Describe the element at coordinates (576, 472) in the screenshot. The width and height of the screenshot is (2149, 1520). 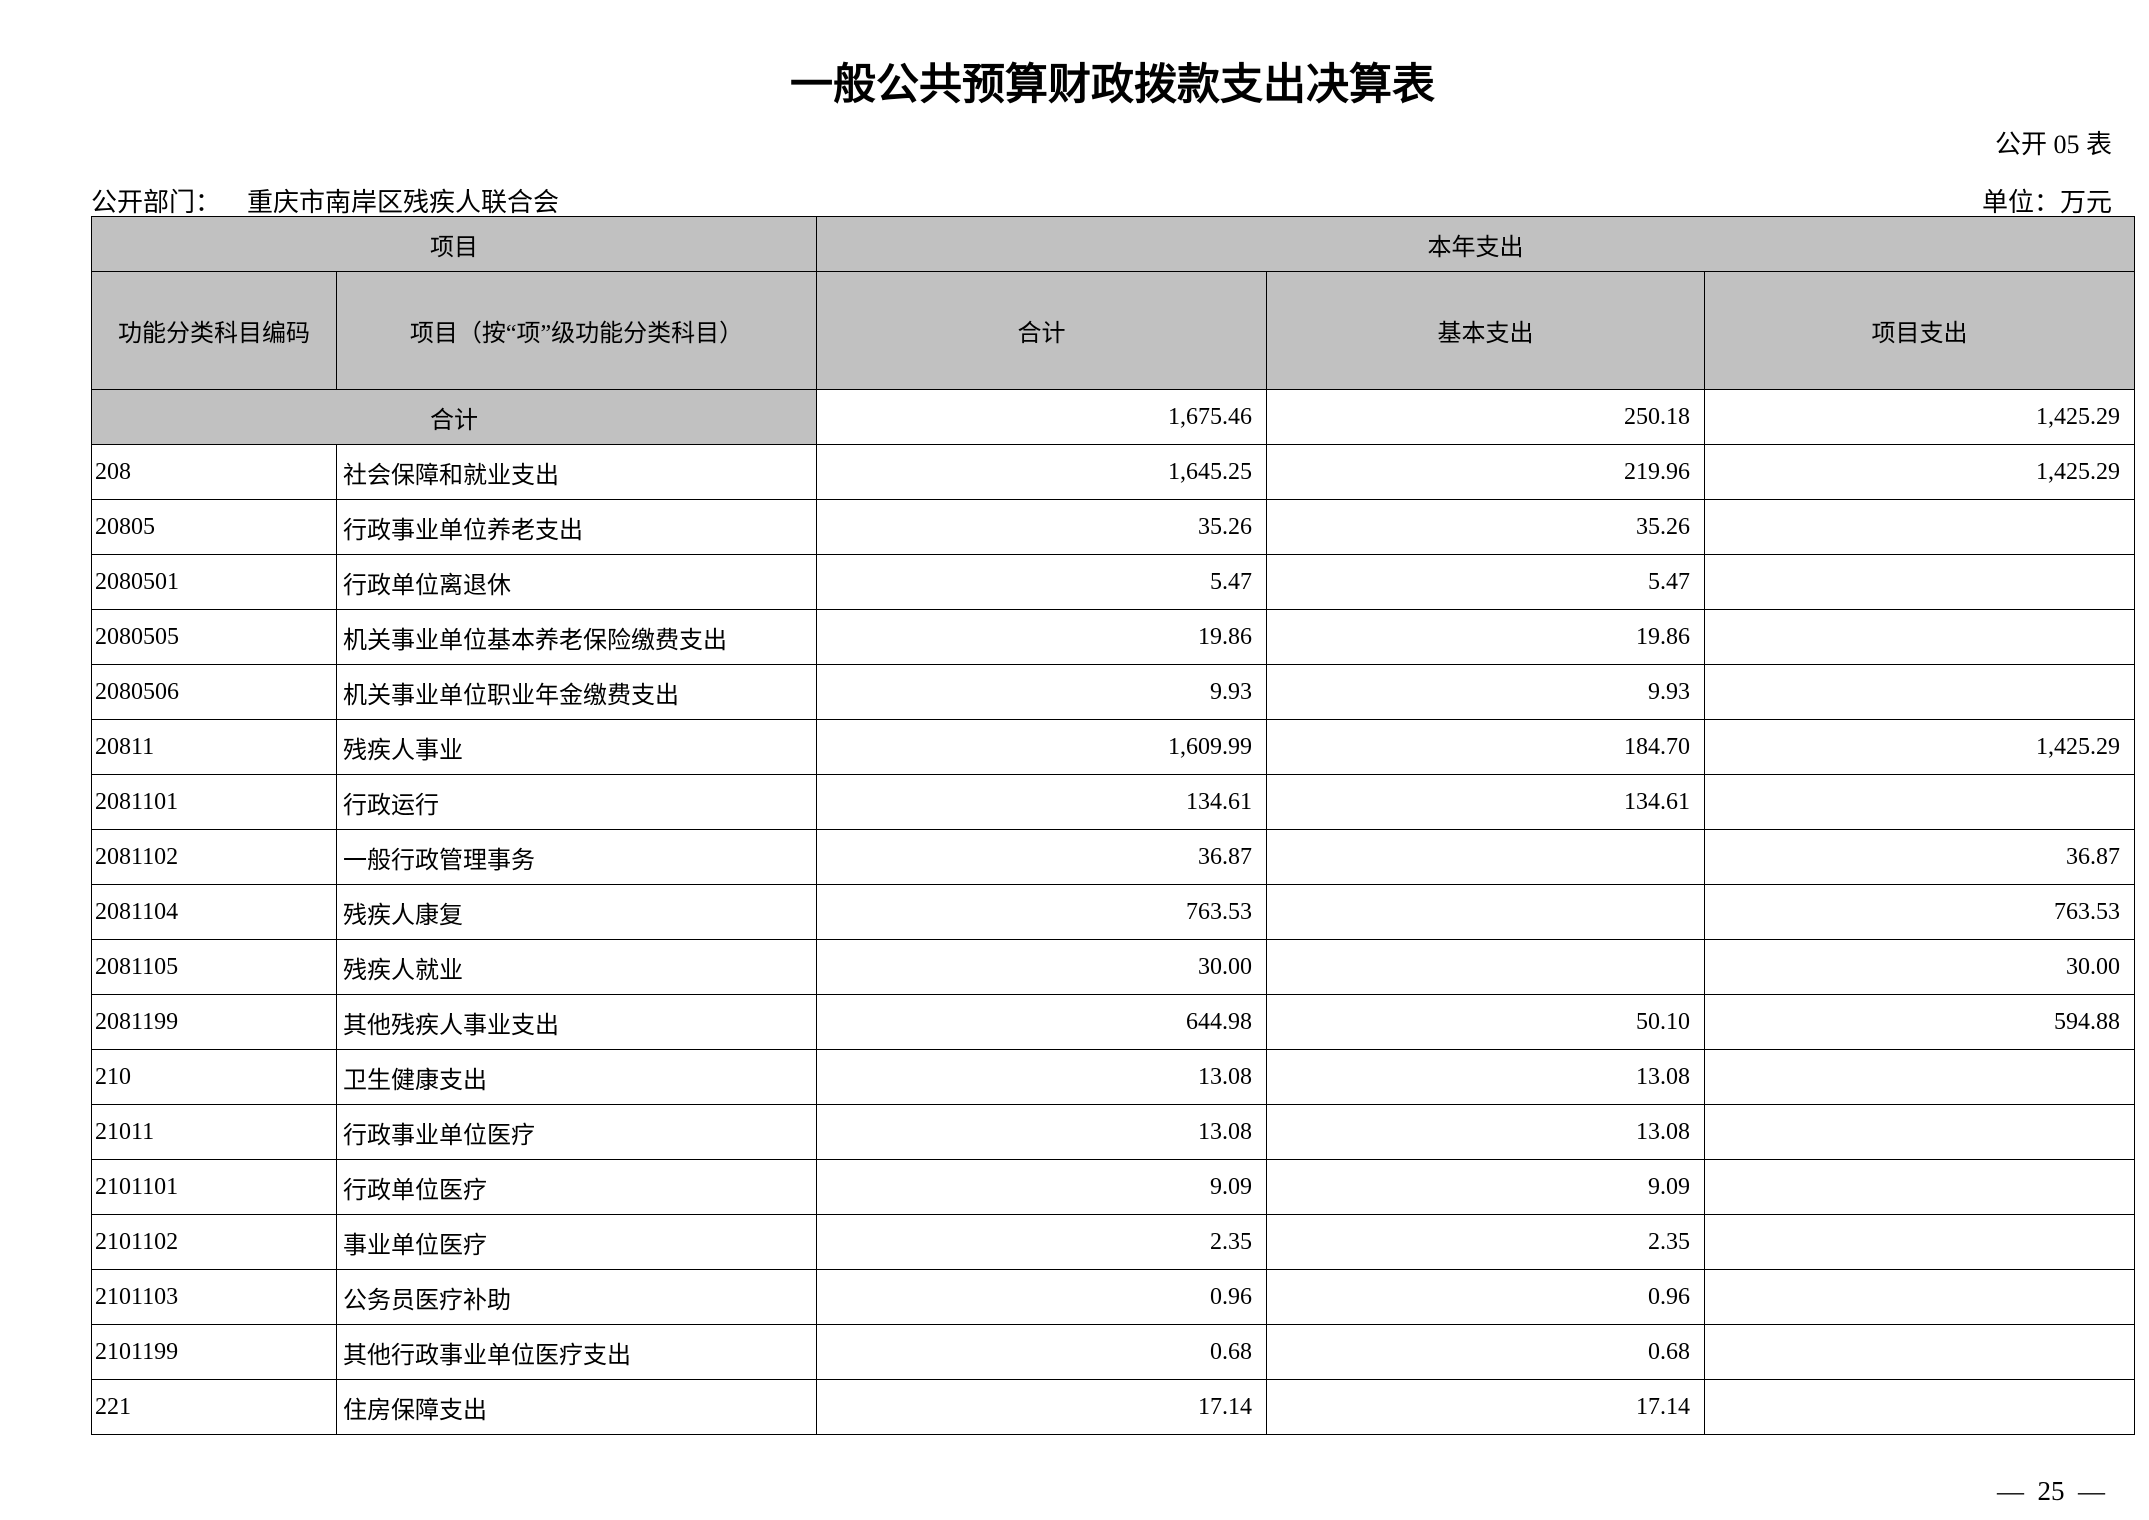
I see `row-item-name-cell: 社会保障和就业支出` at that location.